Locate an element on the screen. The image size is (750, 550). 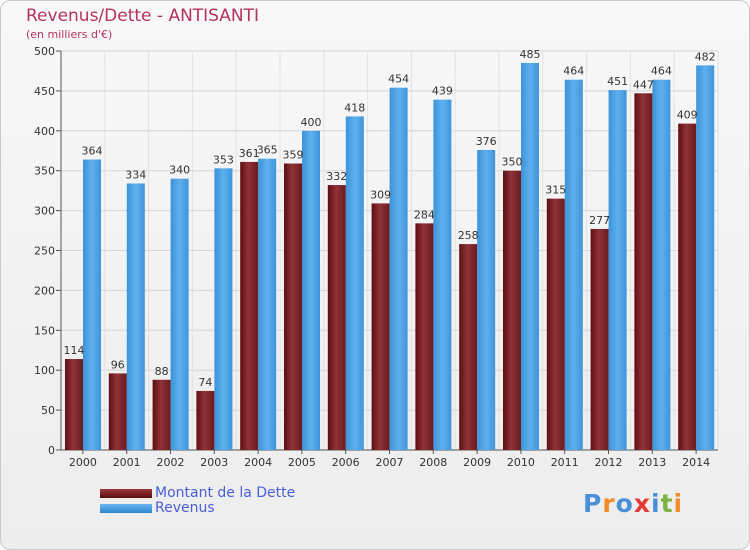
y-tick-label: 450 is located at coordinates (44, 91).